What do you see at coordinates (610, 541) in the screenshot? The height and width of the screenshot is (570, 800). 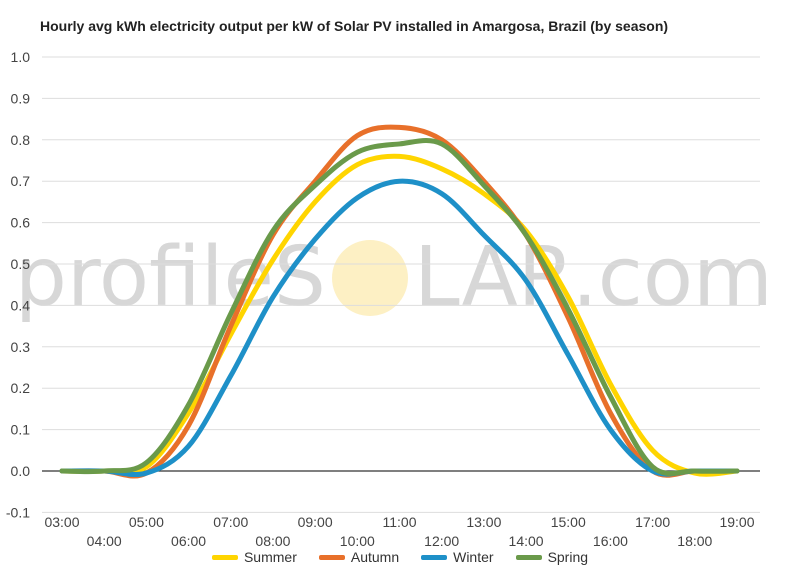 I see `x-tick-label: 16:00` at bounding box center [610, 541].